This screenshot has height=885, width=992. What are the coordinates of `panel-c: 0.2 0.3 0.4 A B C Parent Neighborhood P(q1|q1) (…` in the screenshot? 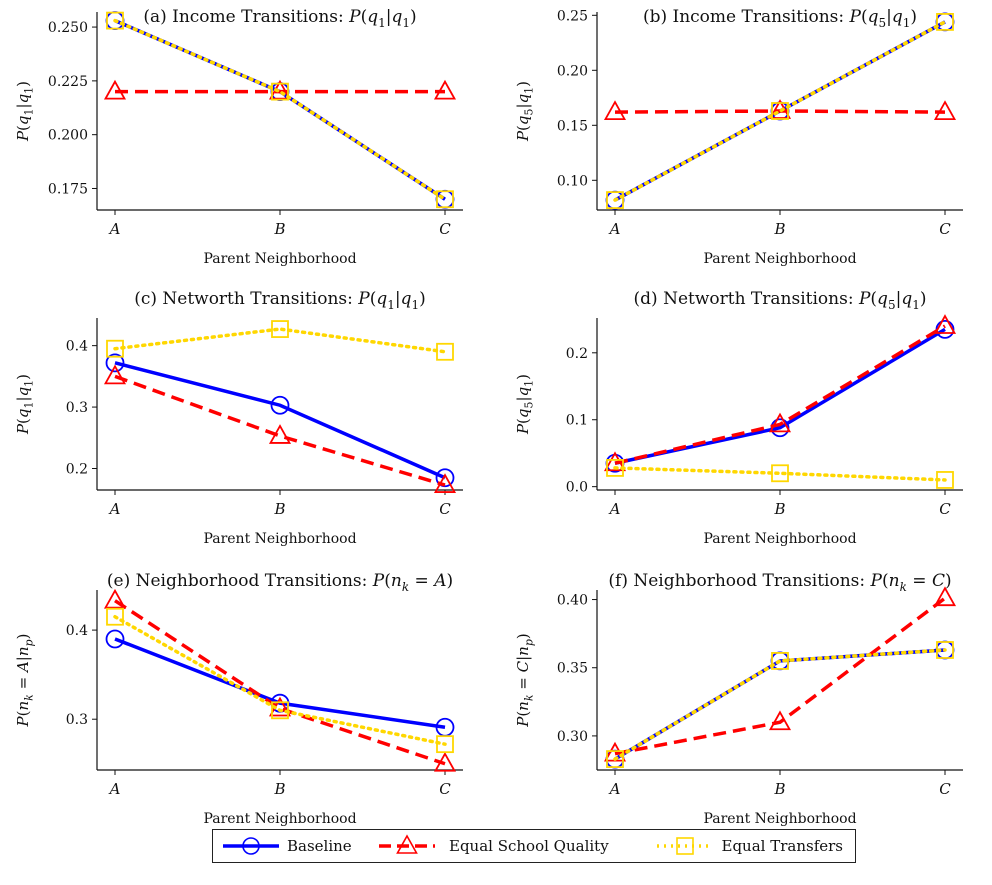 It's located at (238, 418).